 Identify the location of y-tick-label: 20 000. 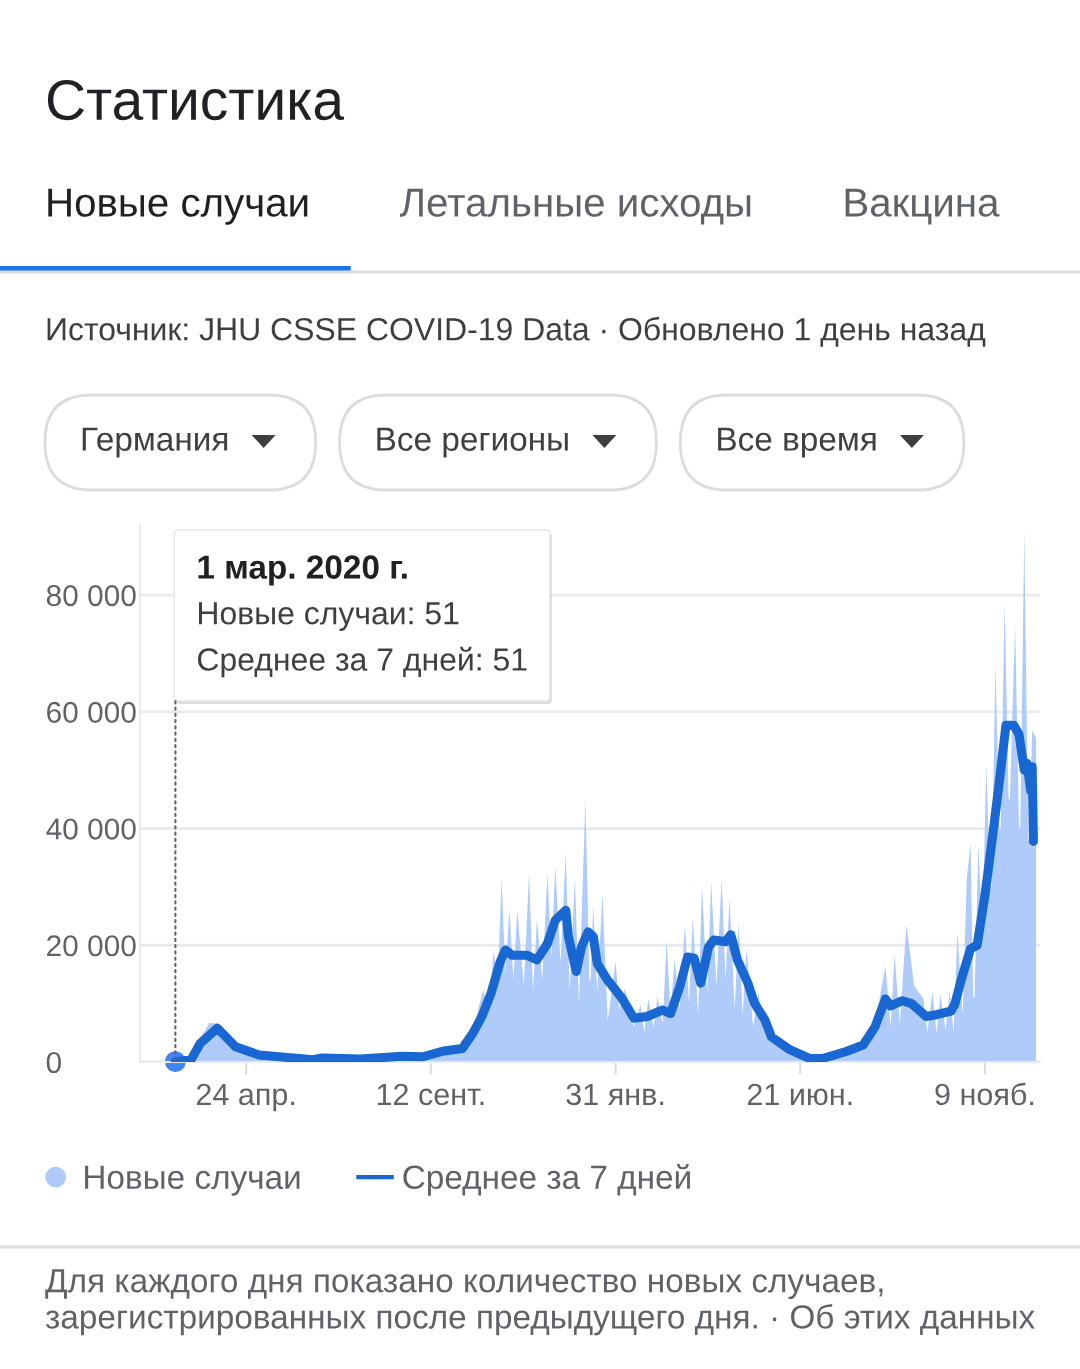
(91, 946).